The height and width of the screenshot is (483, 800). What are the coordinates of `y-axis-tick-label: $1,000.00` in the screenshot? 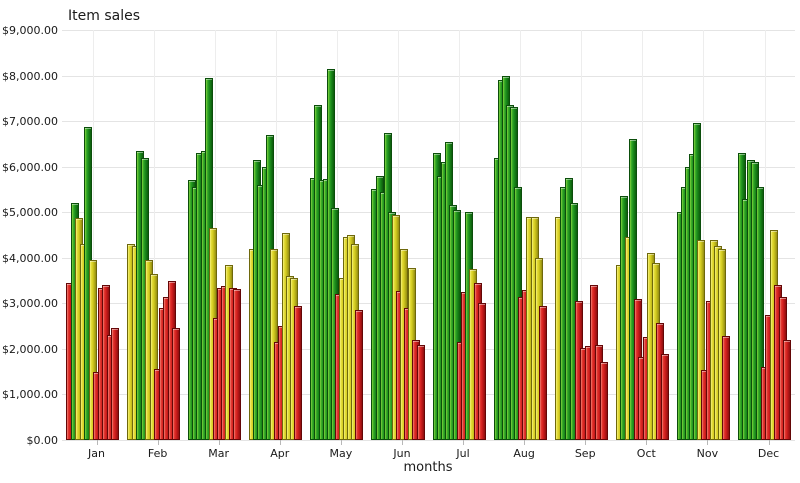 It's located at (30, 395).